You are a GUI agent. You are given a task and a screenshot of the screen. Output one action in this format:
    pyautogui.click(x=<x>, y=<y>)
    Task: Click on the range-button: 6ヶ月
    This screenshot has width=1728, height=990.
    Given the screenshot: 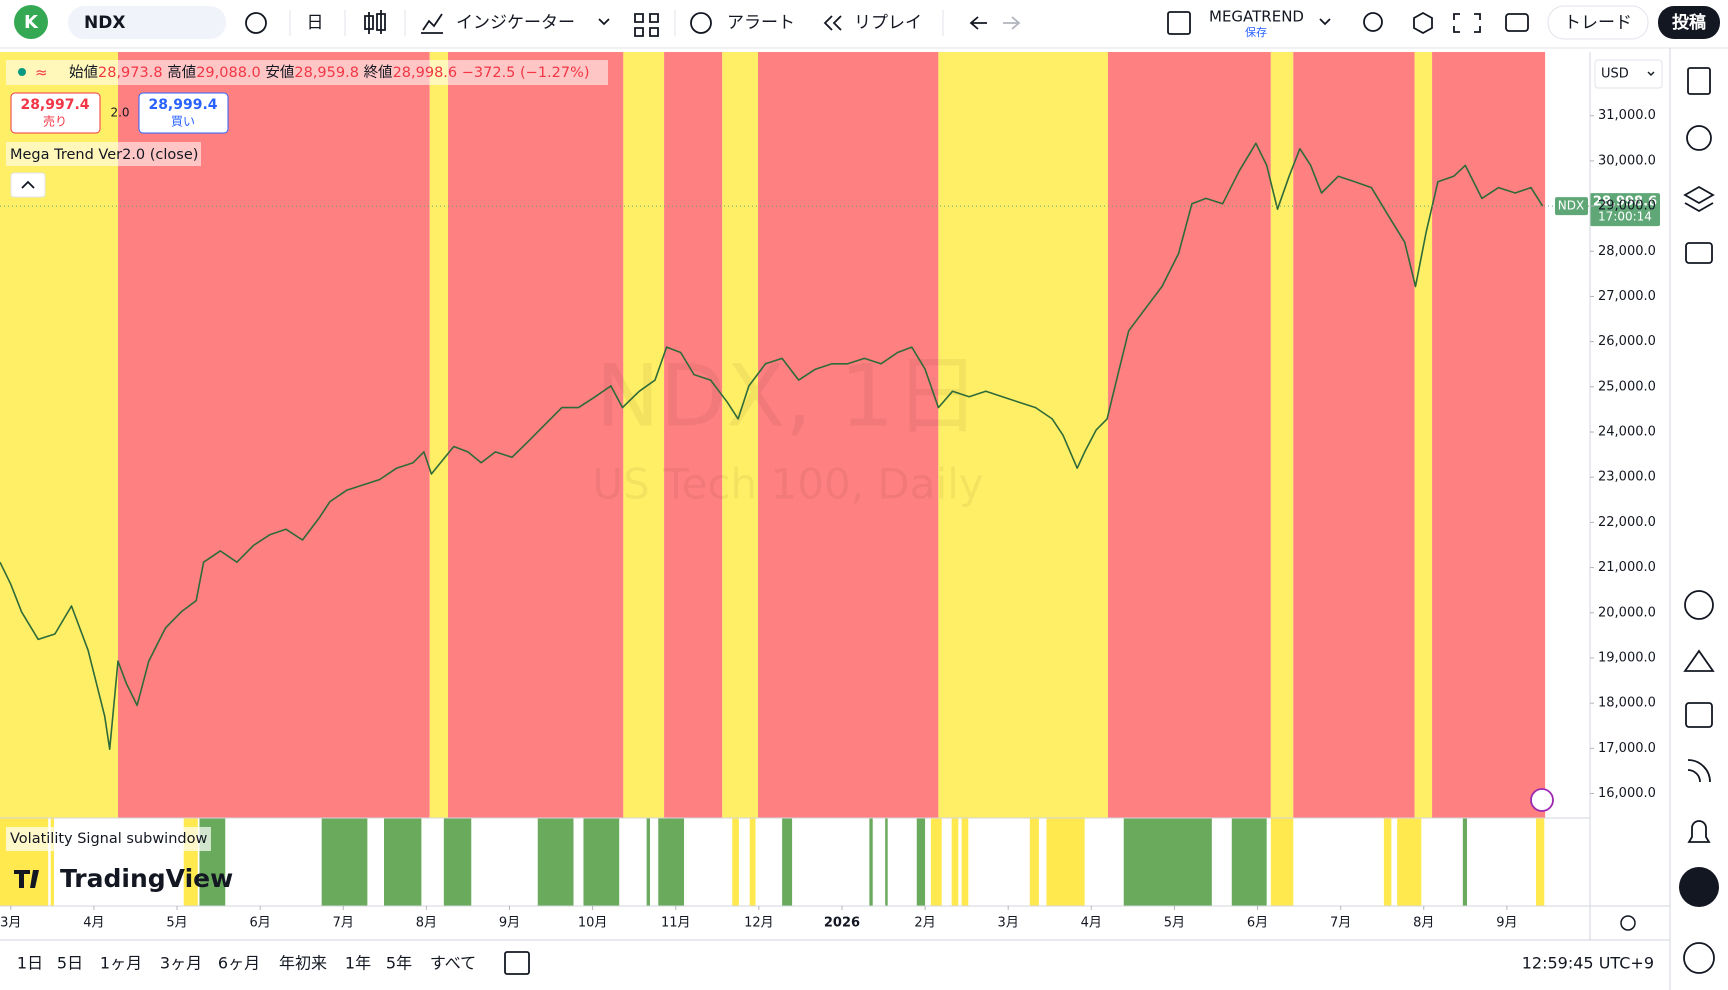 What is the action you would take?
    pyautogui.click(x=239, y=963)
    